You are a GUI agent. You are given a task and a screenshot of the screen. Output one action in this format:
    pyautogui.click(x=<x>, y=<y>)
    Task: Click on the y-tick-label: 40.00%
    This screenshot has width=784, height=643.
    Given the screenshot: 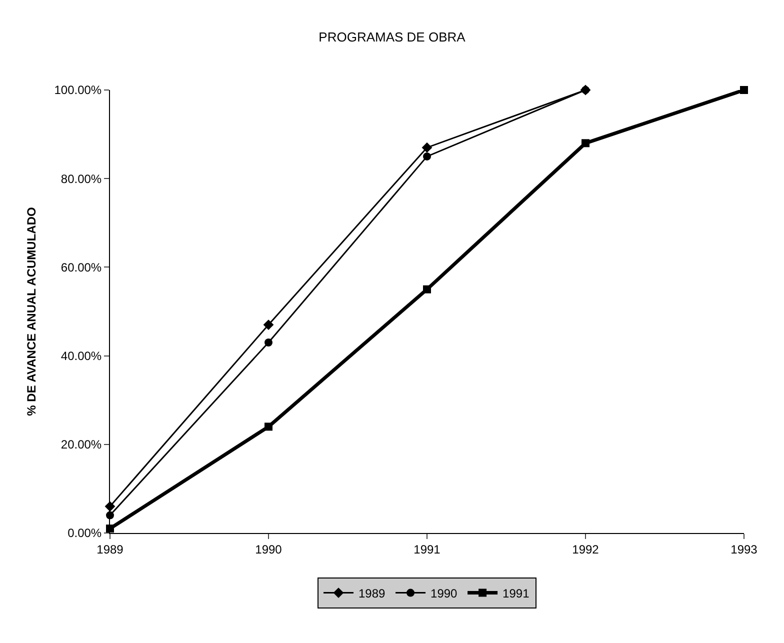 What is the action you would take?
    pyautogui.click(x=81, y=356)
    